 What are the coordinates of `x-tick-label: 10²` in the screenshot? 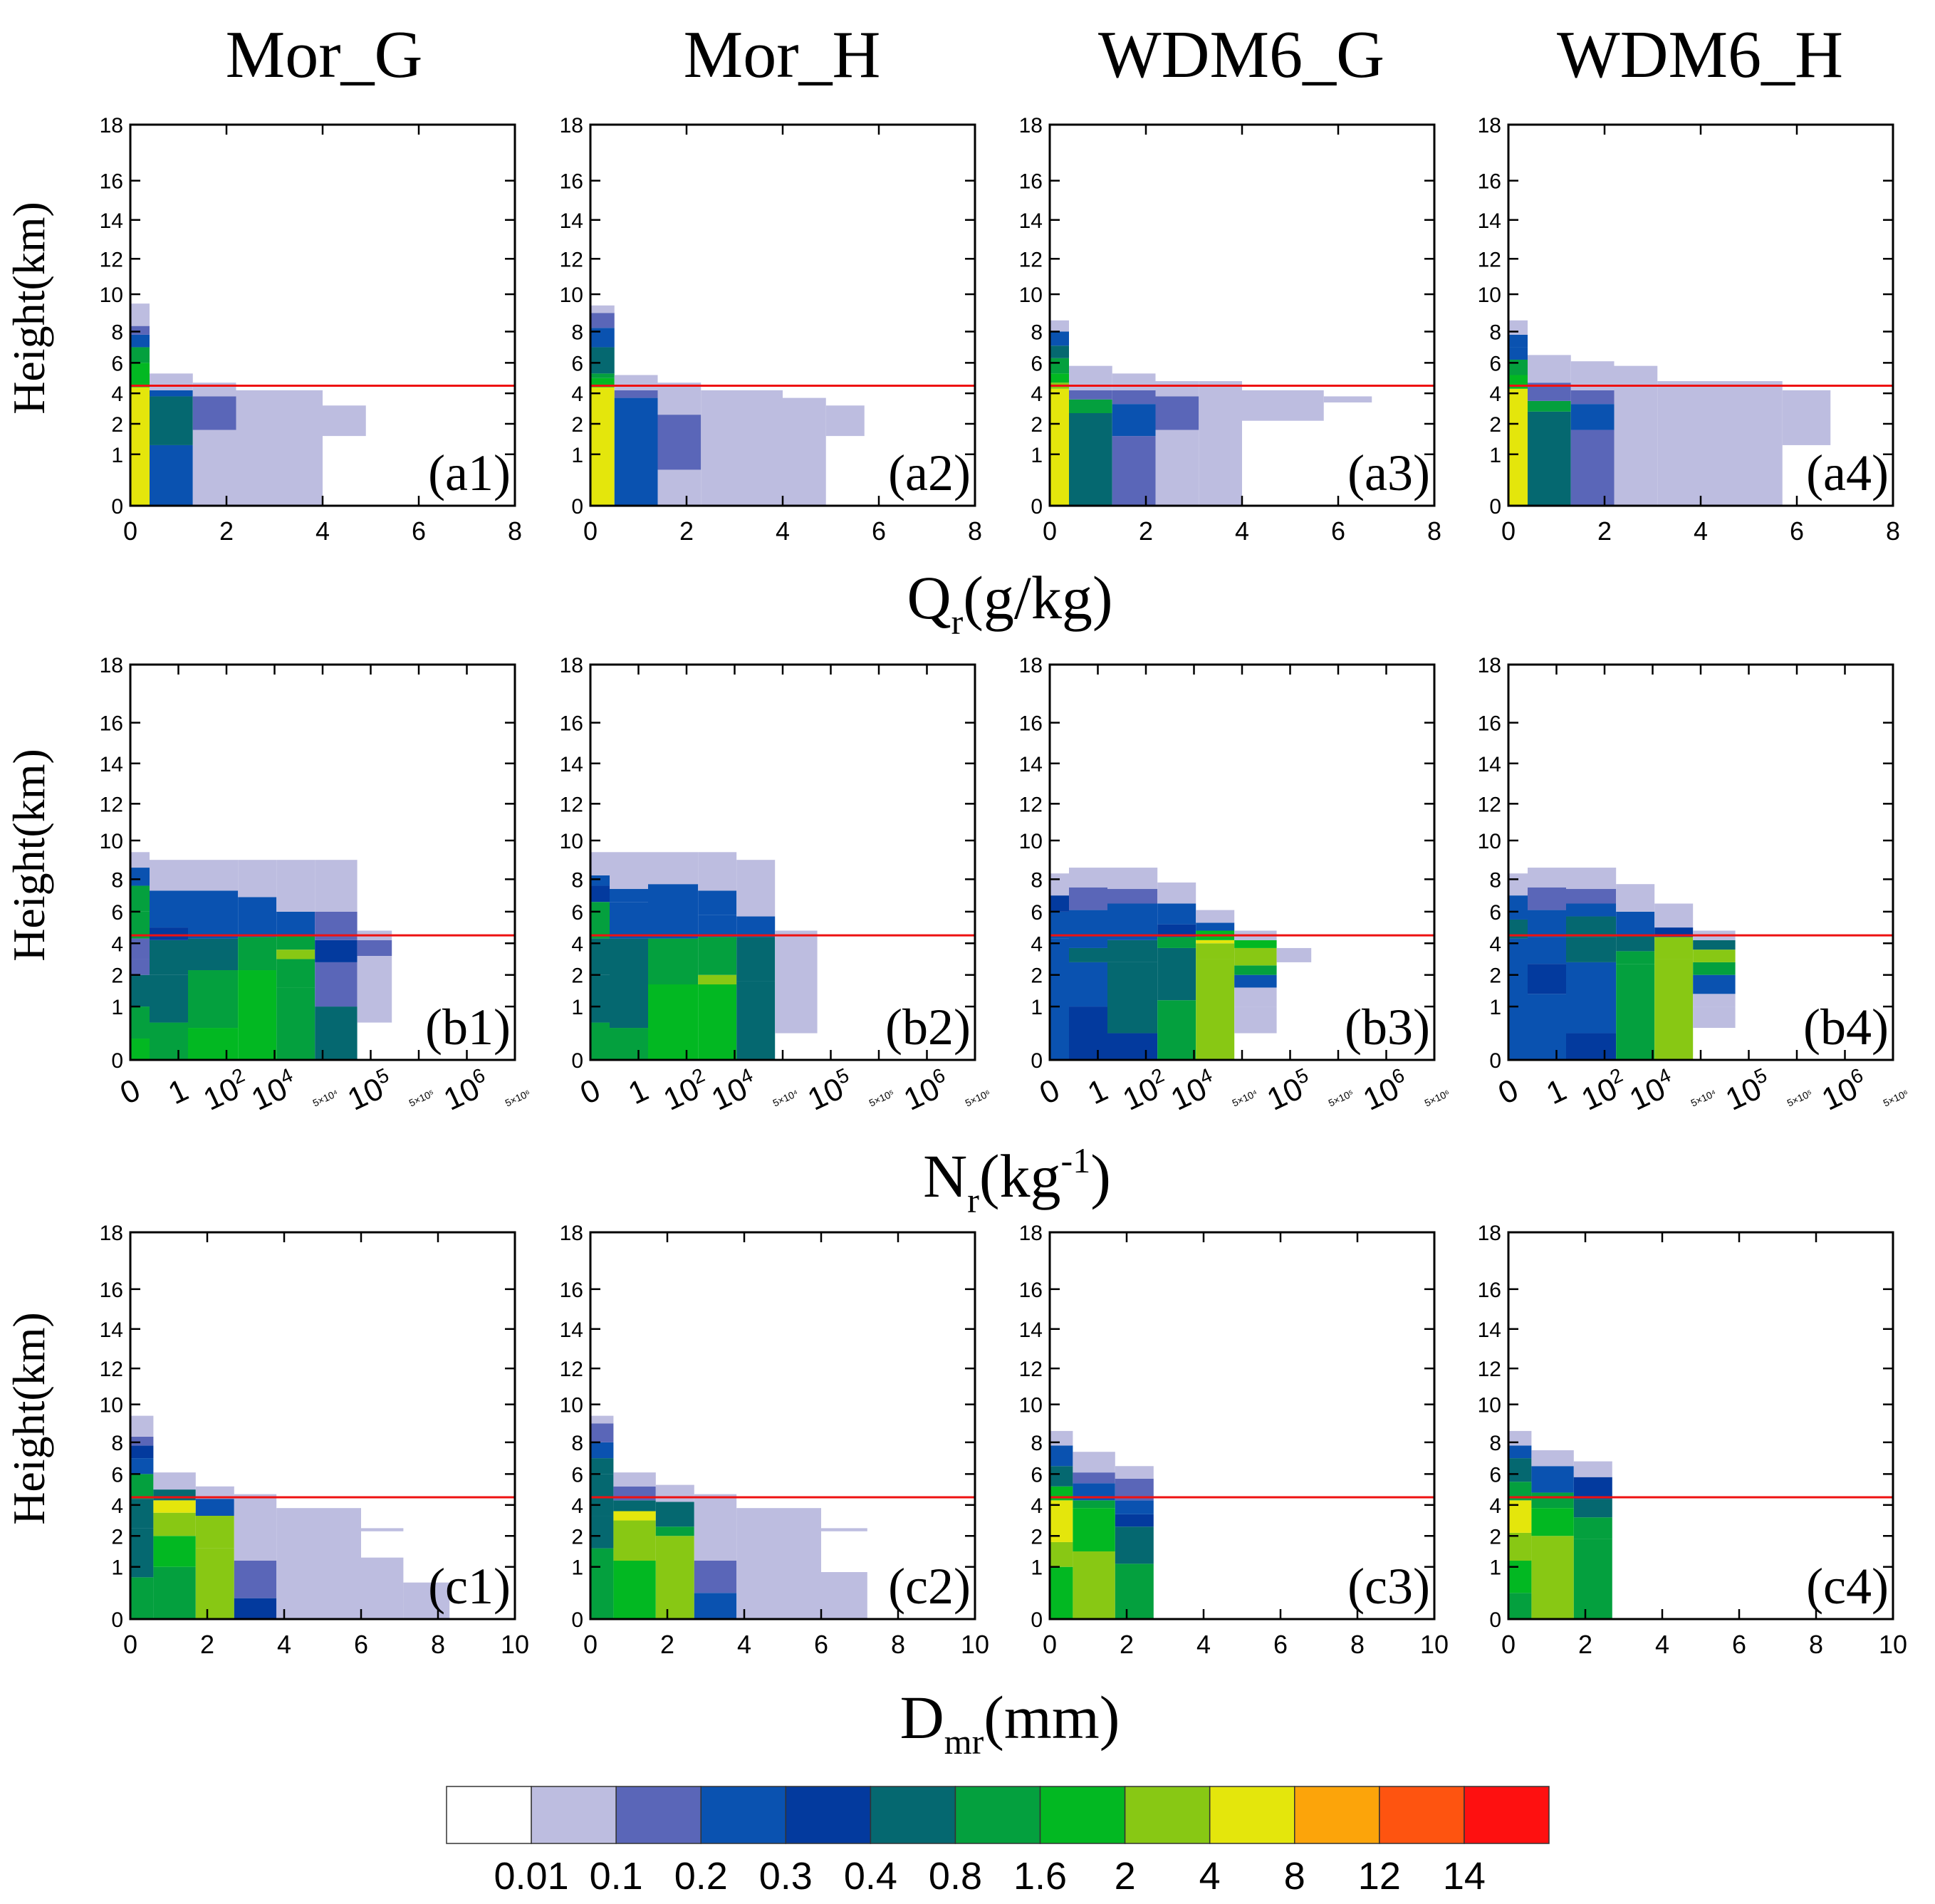 It's located at (226, 1090).